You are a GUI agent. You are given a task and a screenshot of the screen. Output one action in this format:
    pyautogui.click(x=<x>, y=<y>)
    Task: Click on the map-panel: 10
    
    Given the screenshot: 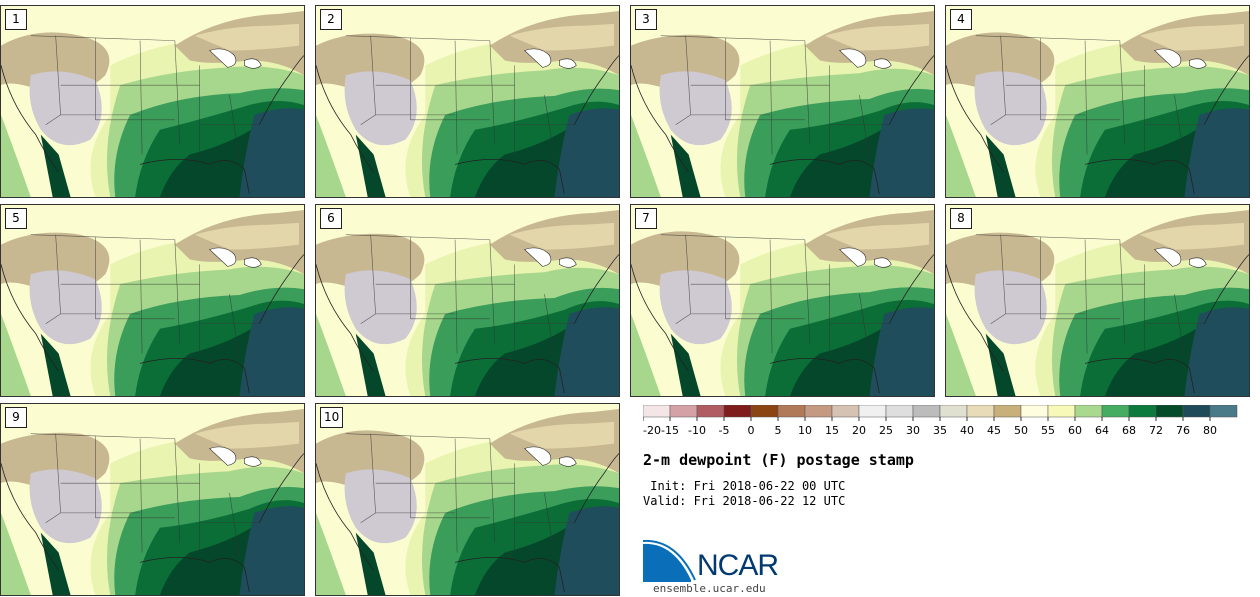 What is the action you would take?
    pyautogui.click(x=467, y=499)
    